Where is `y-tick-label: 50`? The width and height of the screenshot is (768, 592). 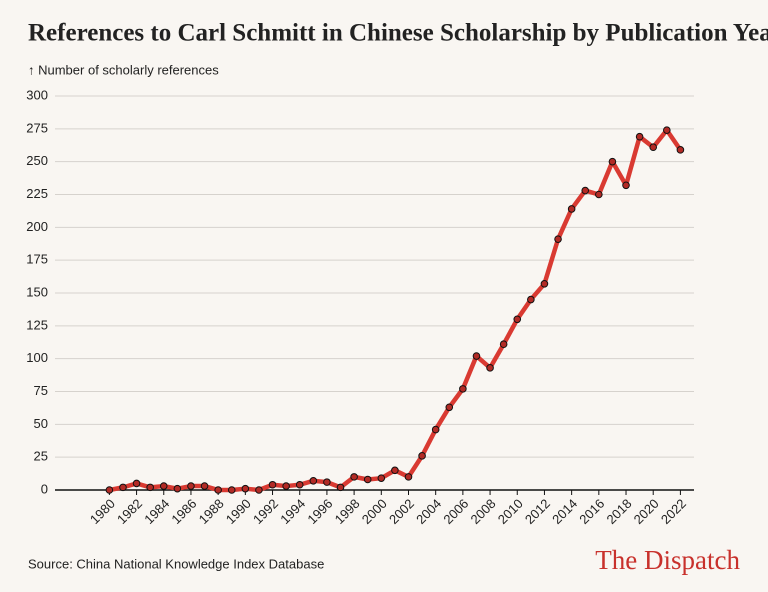 y-tick-label: 50 is located at coordinates (41, 423).